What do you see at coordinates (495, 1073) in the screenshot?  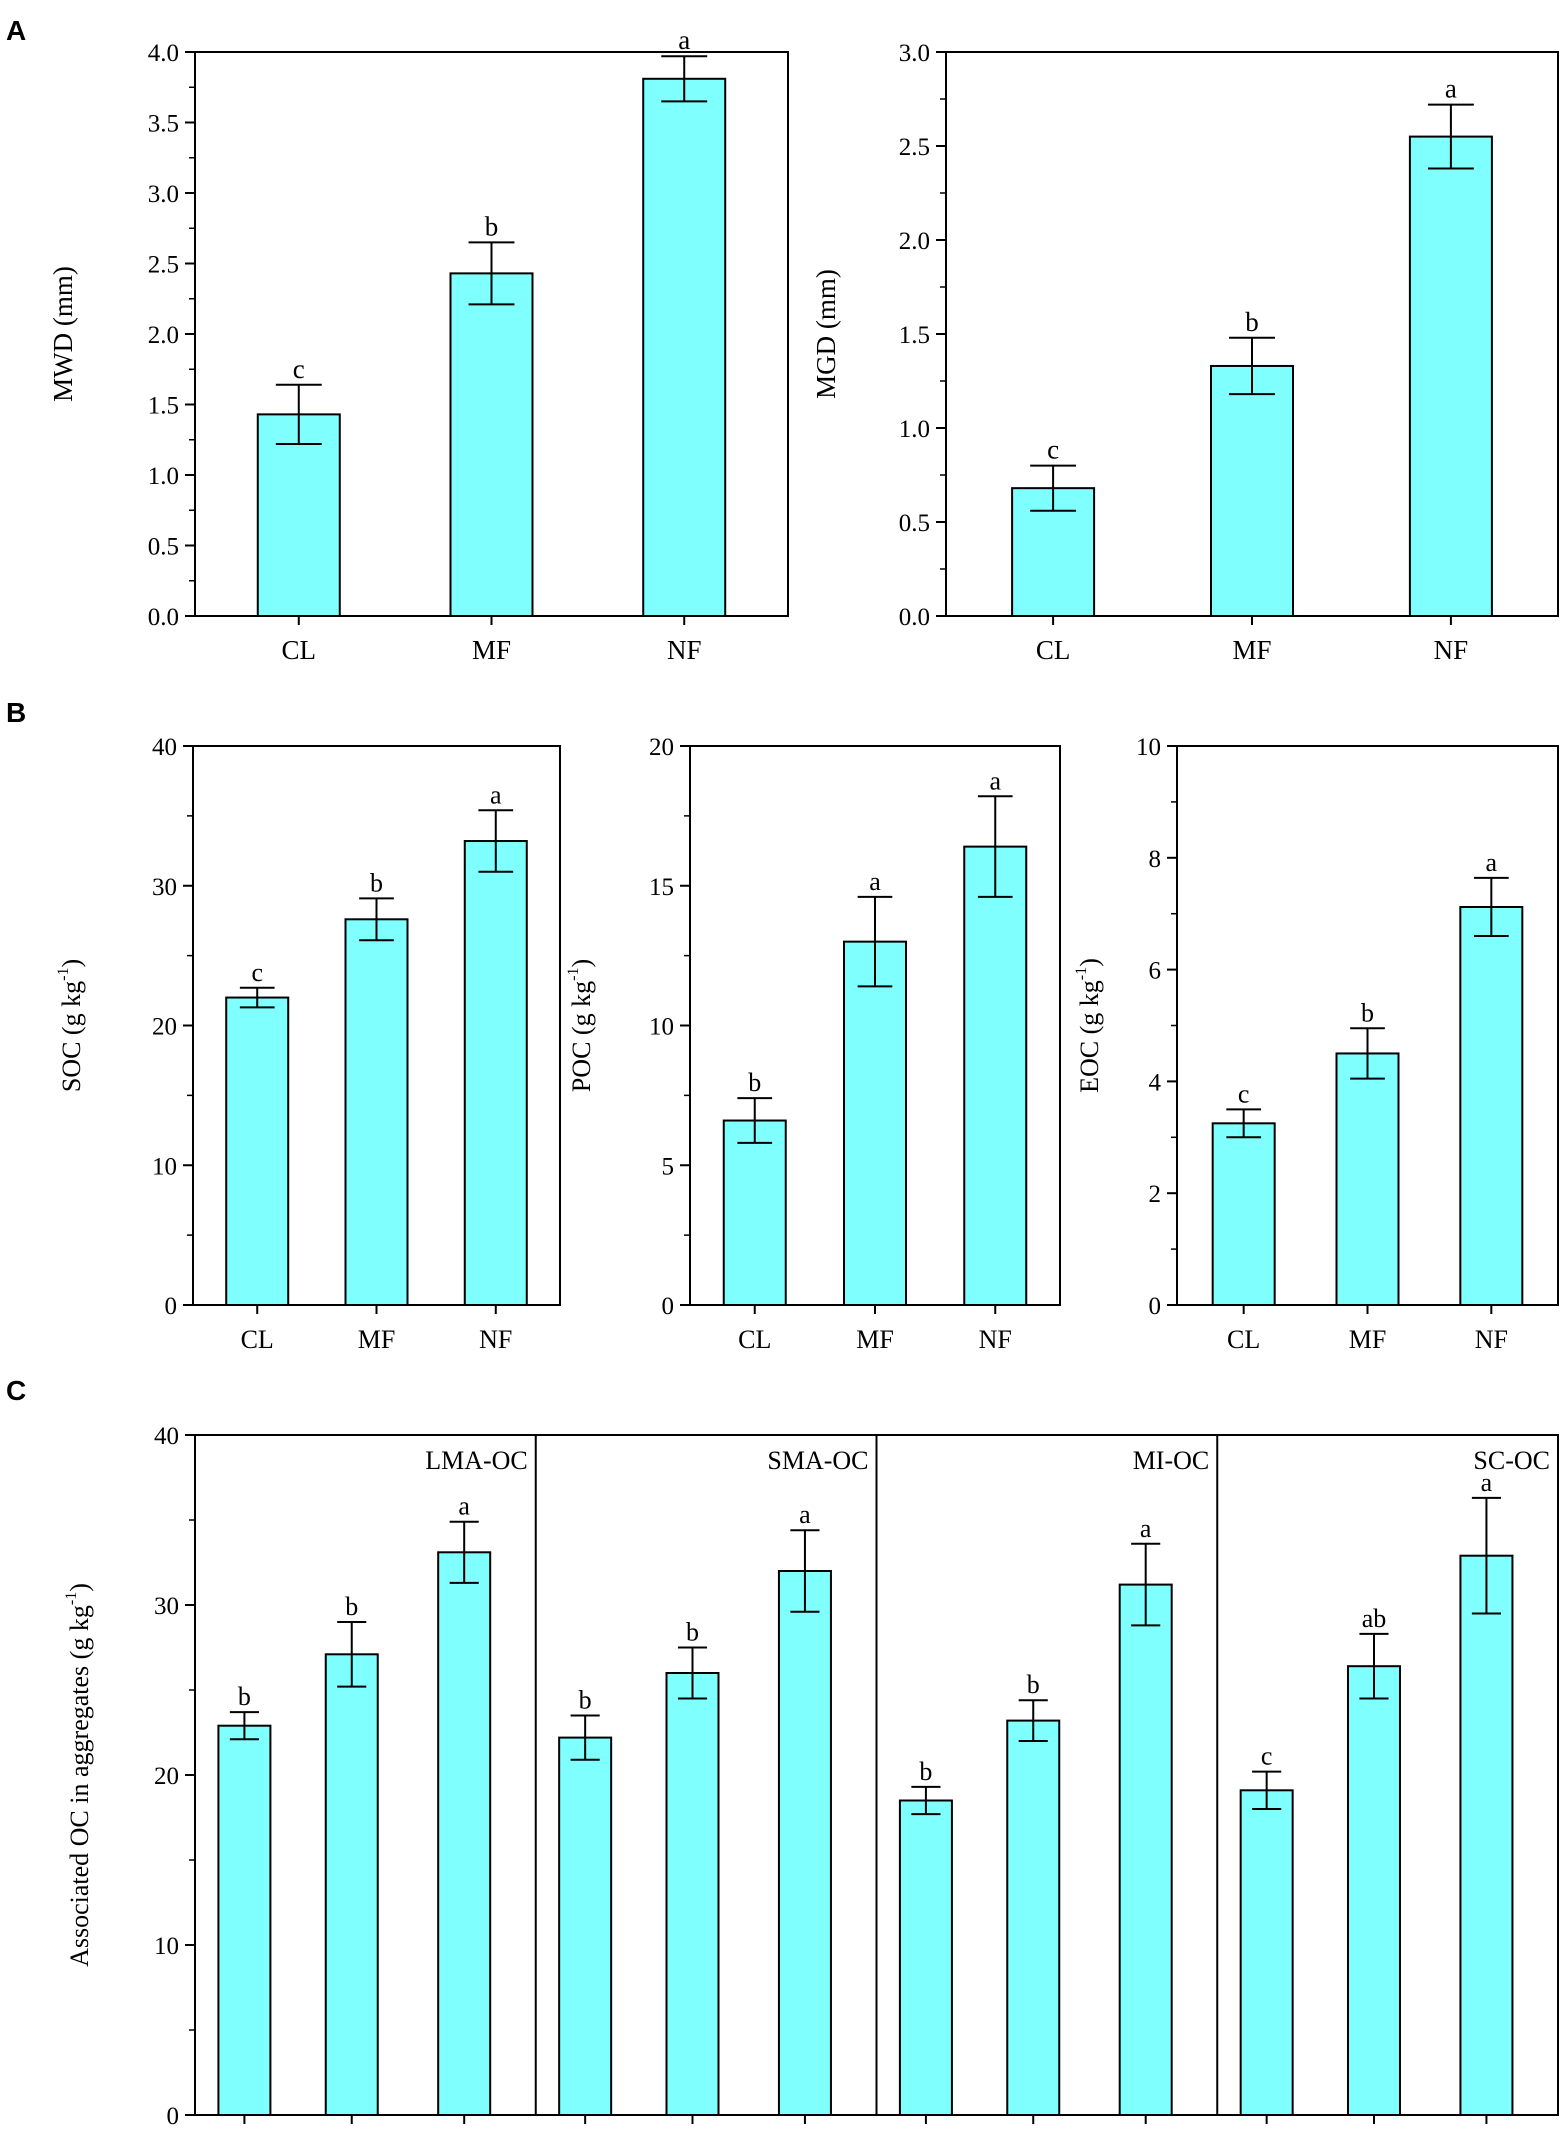 I see `chart-b1-bar-nf` at bounding box center [495, 1073].